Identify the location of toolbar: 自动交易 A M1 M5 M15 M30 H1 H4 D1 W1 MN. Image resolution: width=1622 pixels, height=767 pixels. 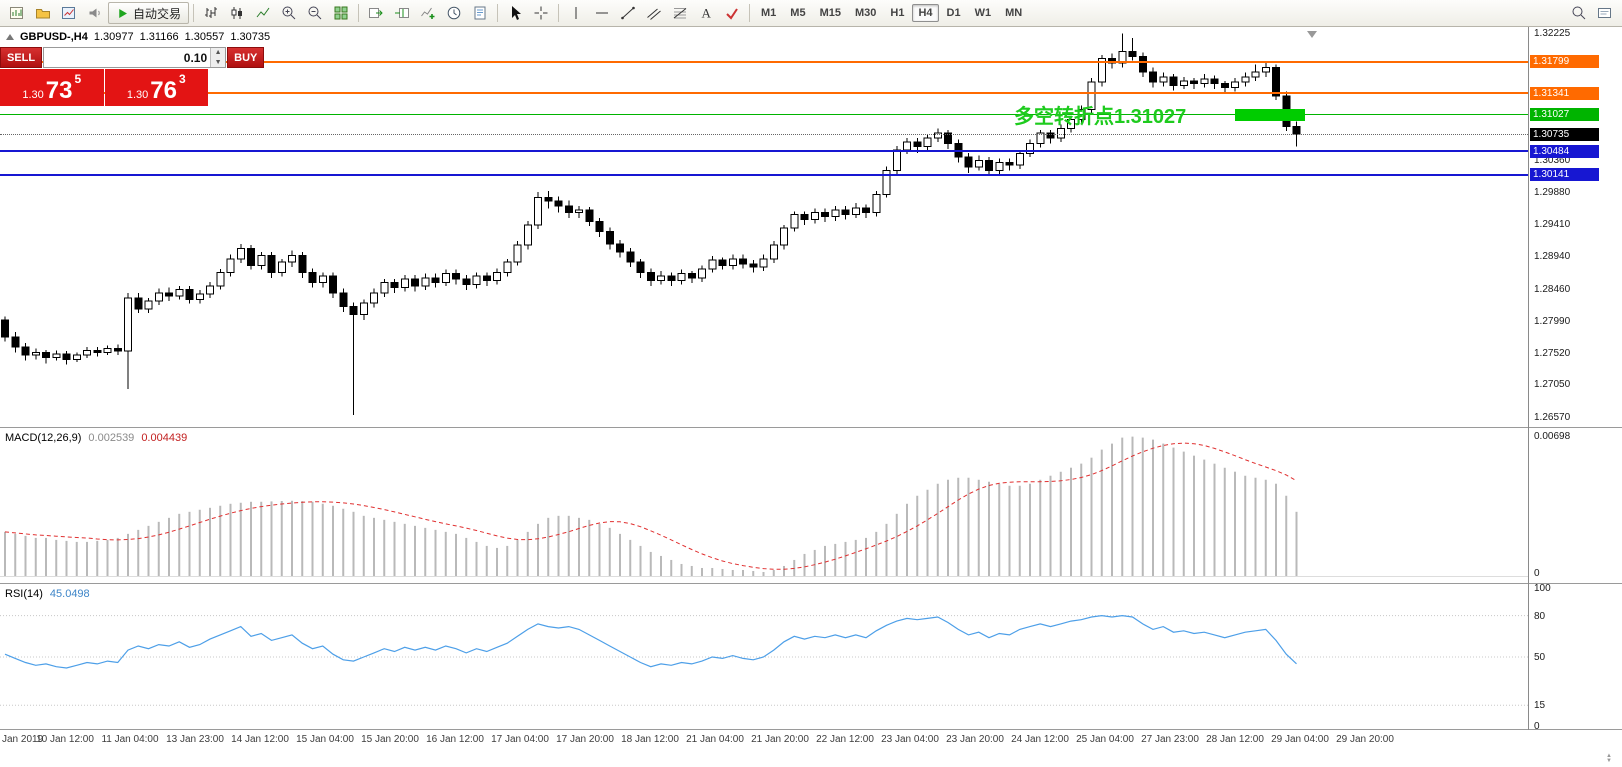
(811, 13).